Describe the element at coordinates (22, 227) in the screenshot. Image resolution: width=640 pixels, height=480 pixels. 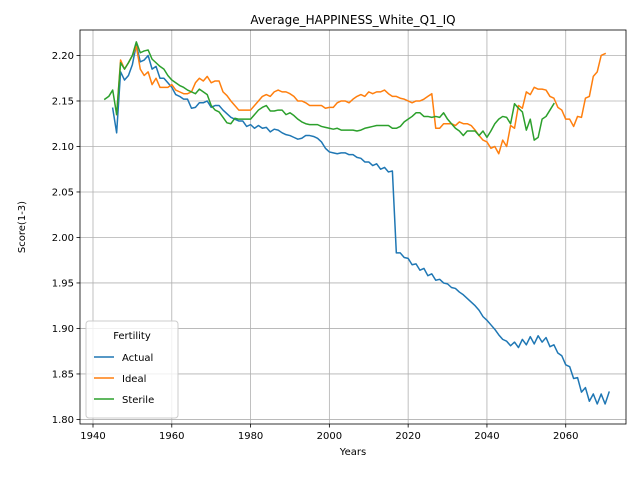
I see `y-axis-label: Score(1-3)` at that location.